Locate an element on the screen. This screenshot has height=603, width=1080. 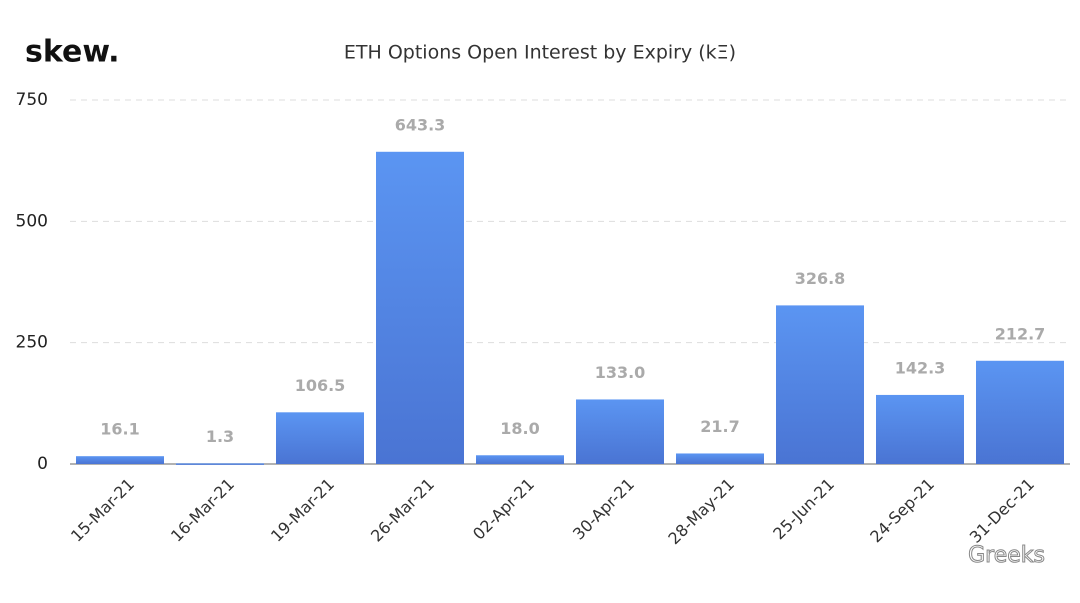
value-label: 142.3 is located at coordinates (920, 367).